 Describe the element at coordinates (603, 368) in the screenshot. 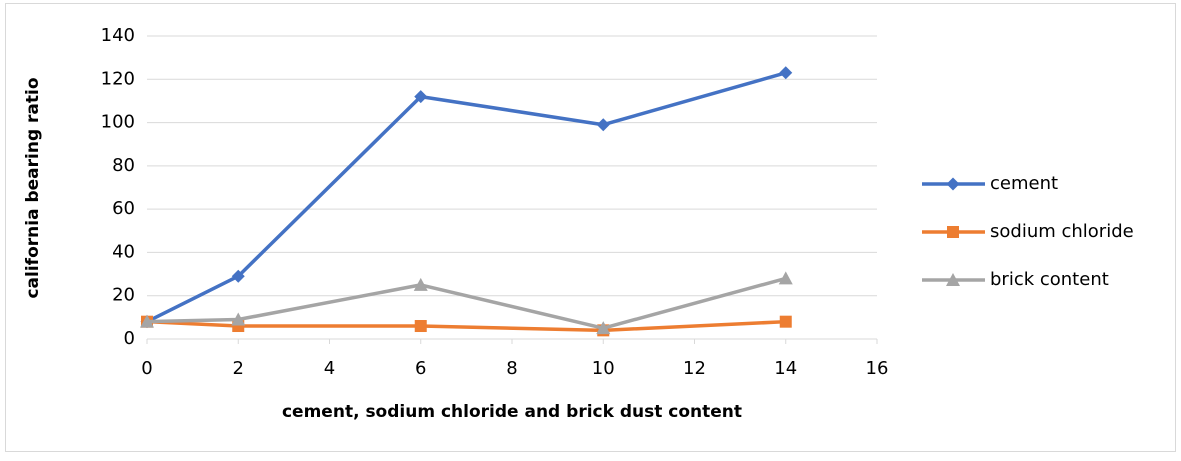

I see `x-tick-label: 10` at that location.